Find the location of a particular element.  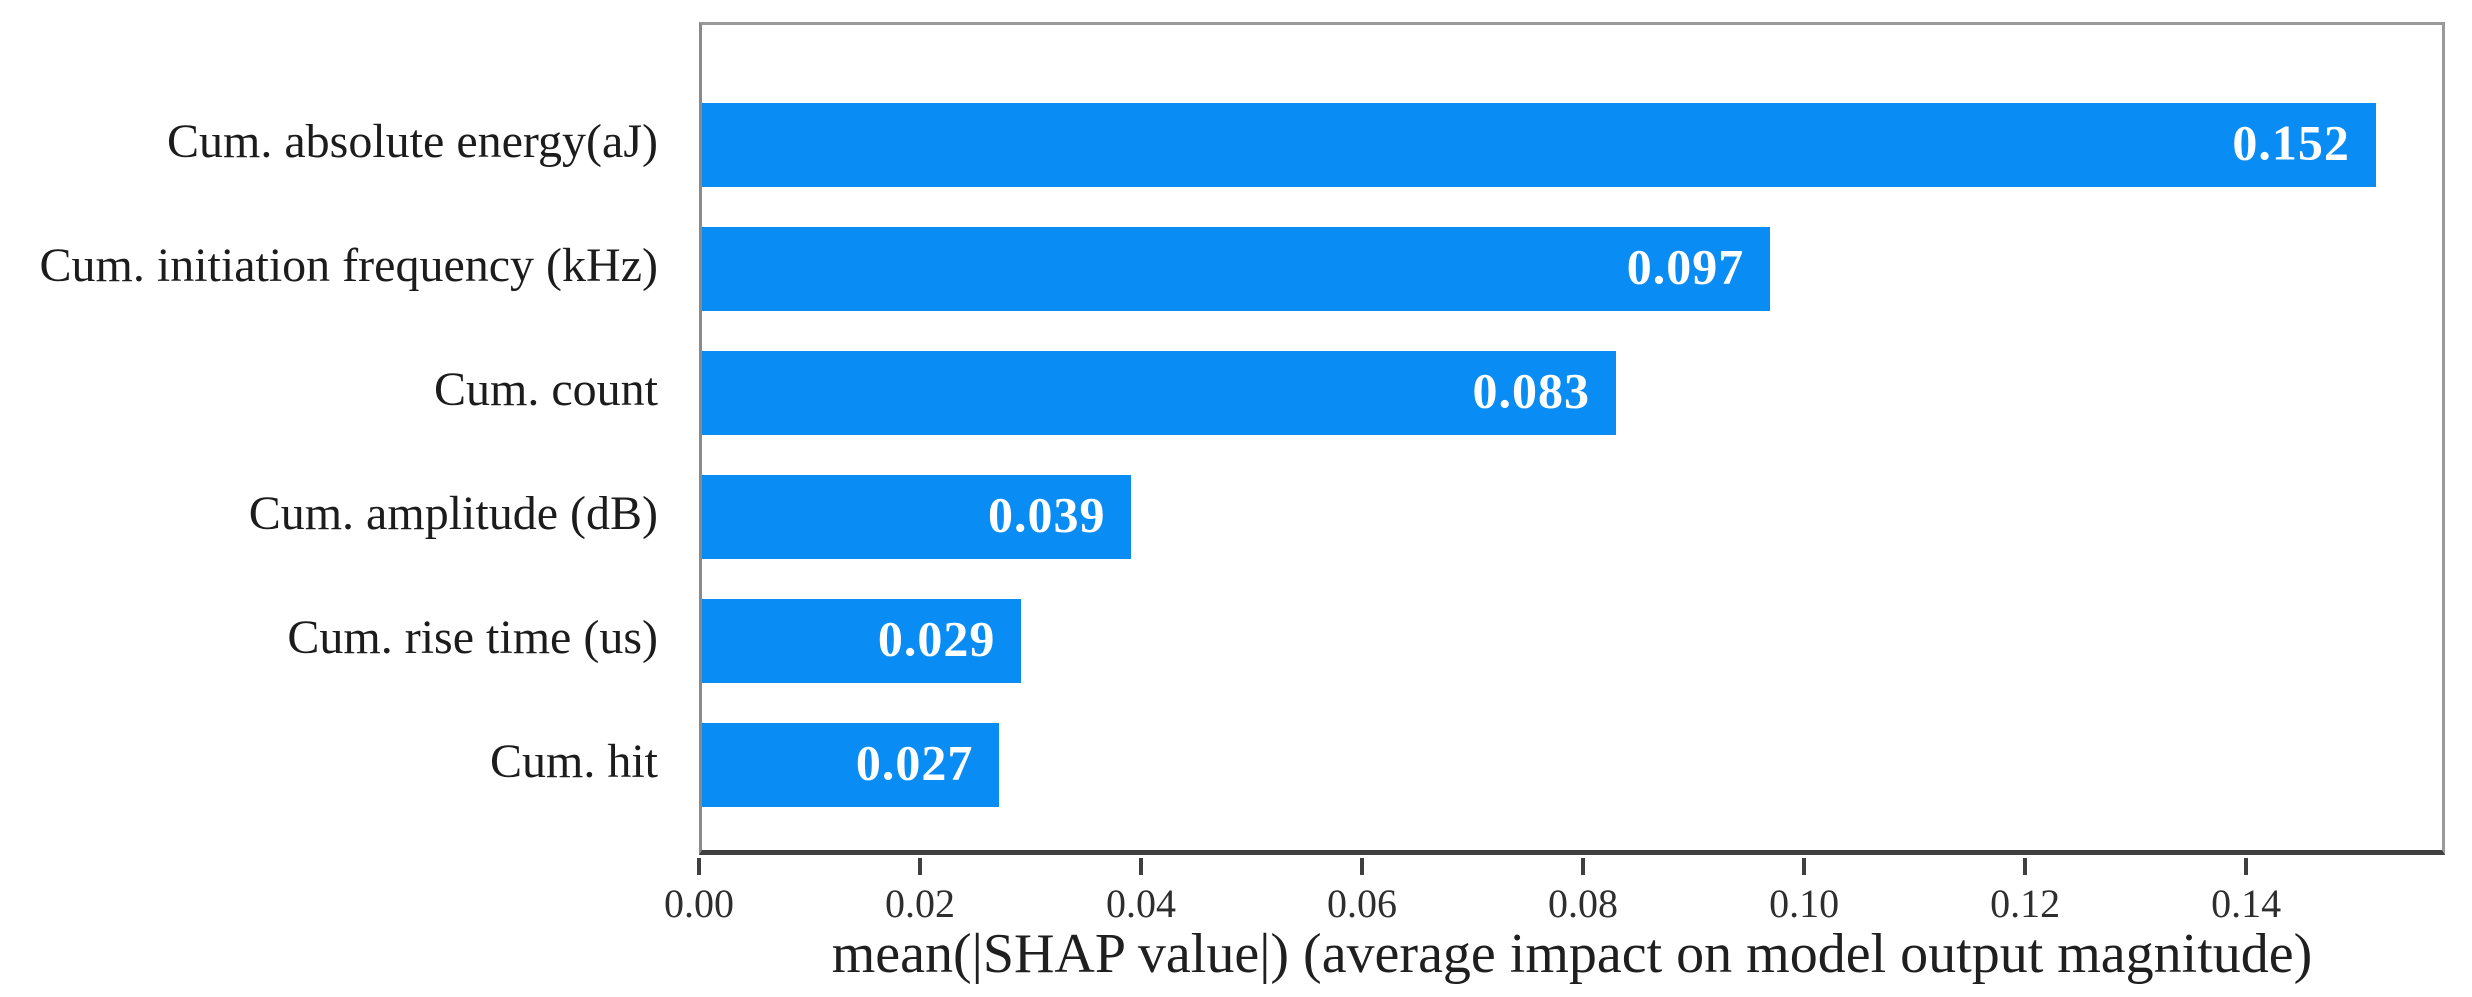

bar-row: 0.152 is located at coordinates (1572, 145).